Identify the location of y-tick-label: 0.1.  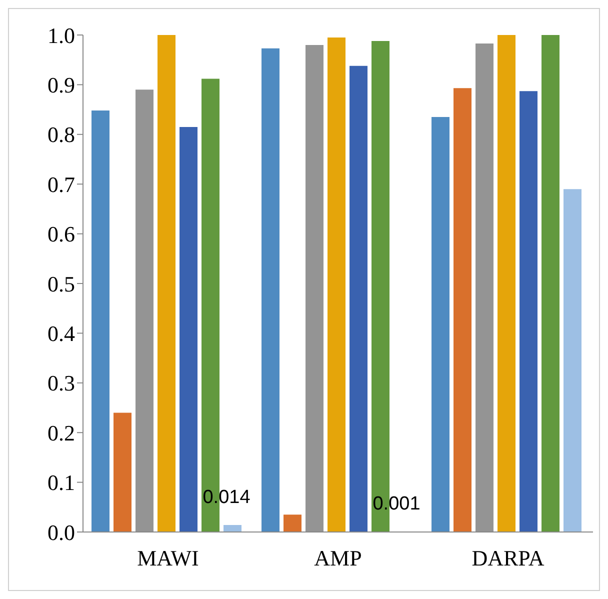
(61, 483).